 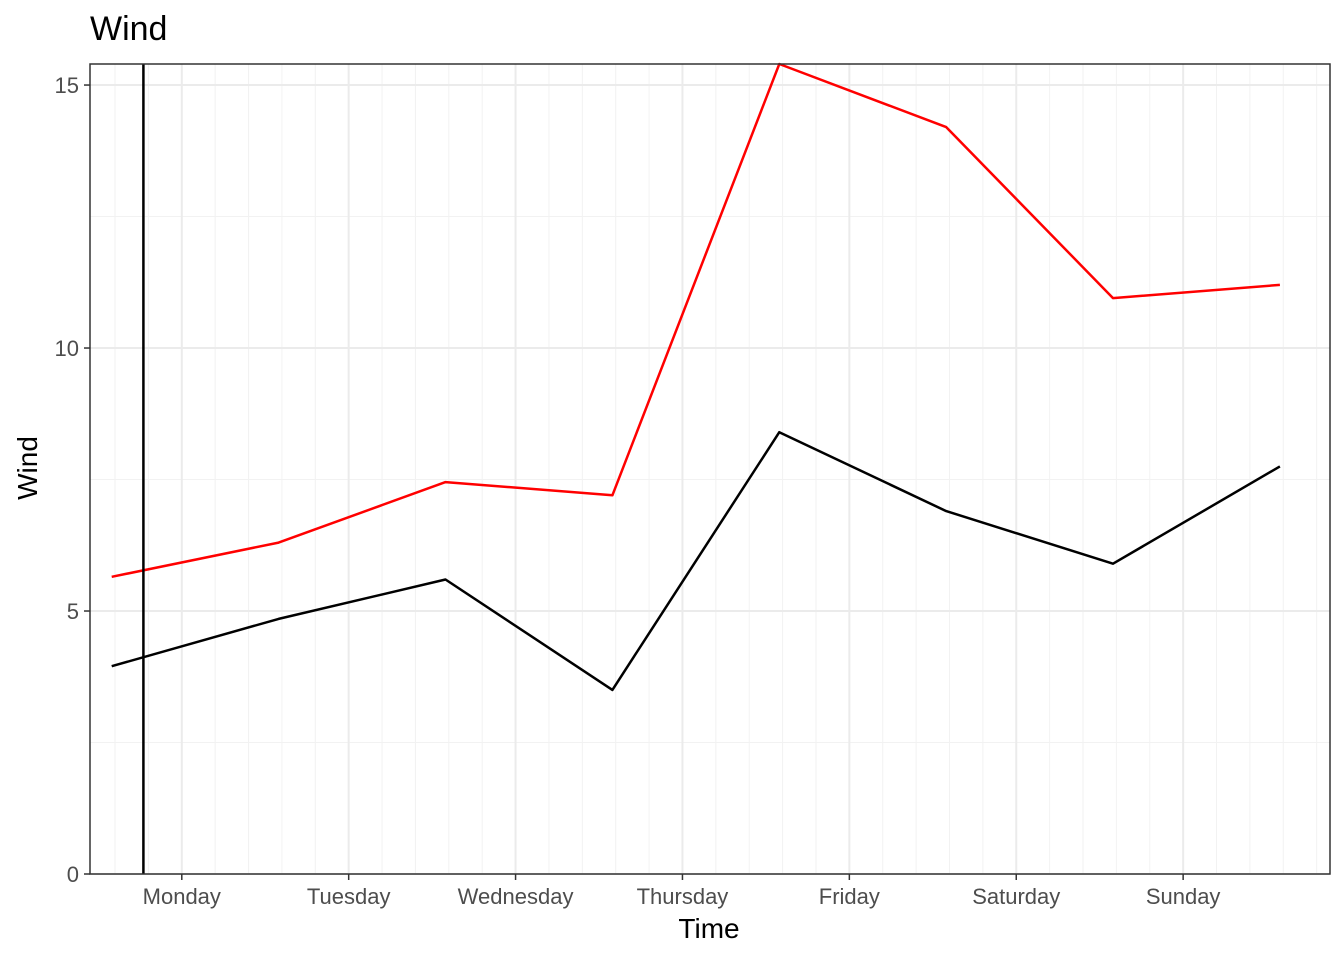 I want to click on x-tick-label: Tuesday, so click(x=349, y=896).